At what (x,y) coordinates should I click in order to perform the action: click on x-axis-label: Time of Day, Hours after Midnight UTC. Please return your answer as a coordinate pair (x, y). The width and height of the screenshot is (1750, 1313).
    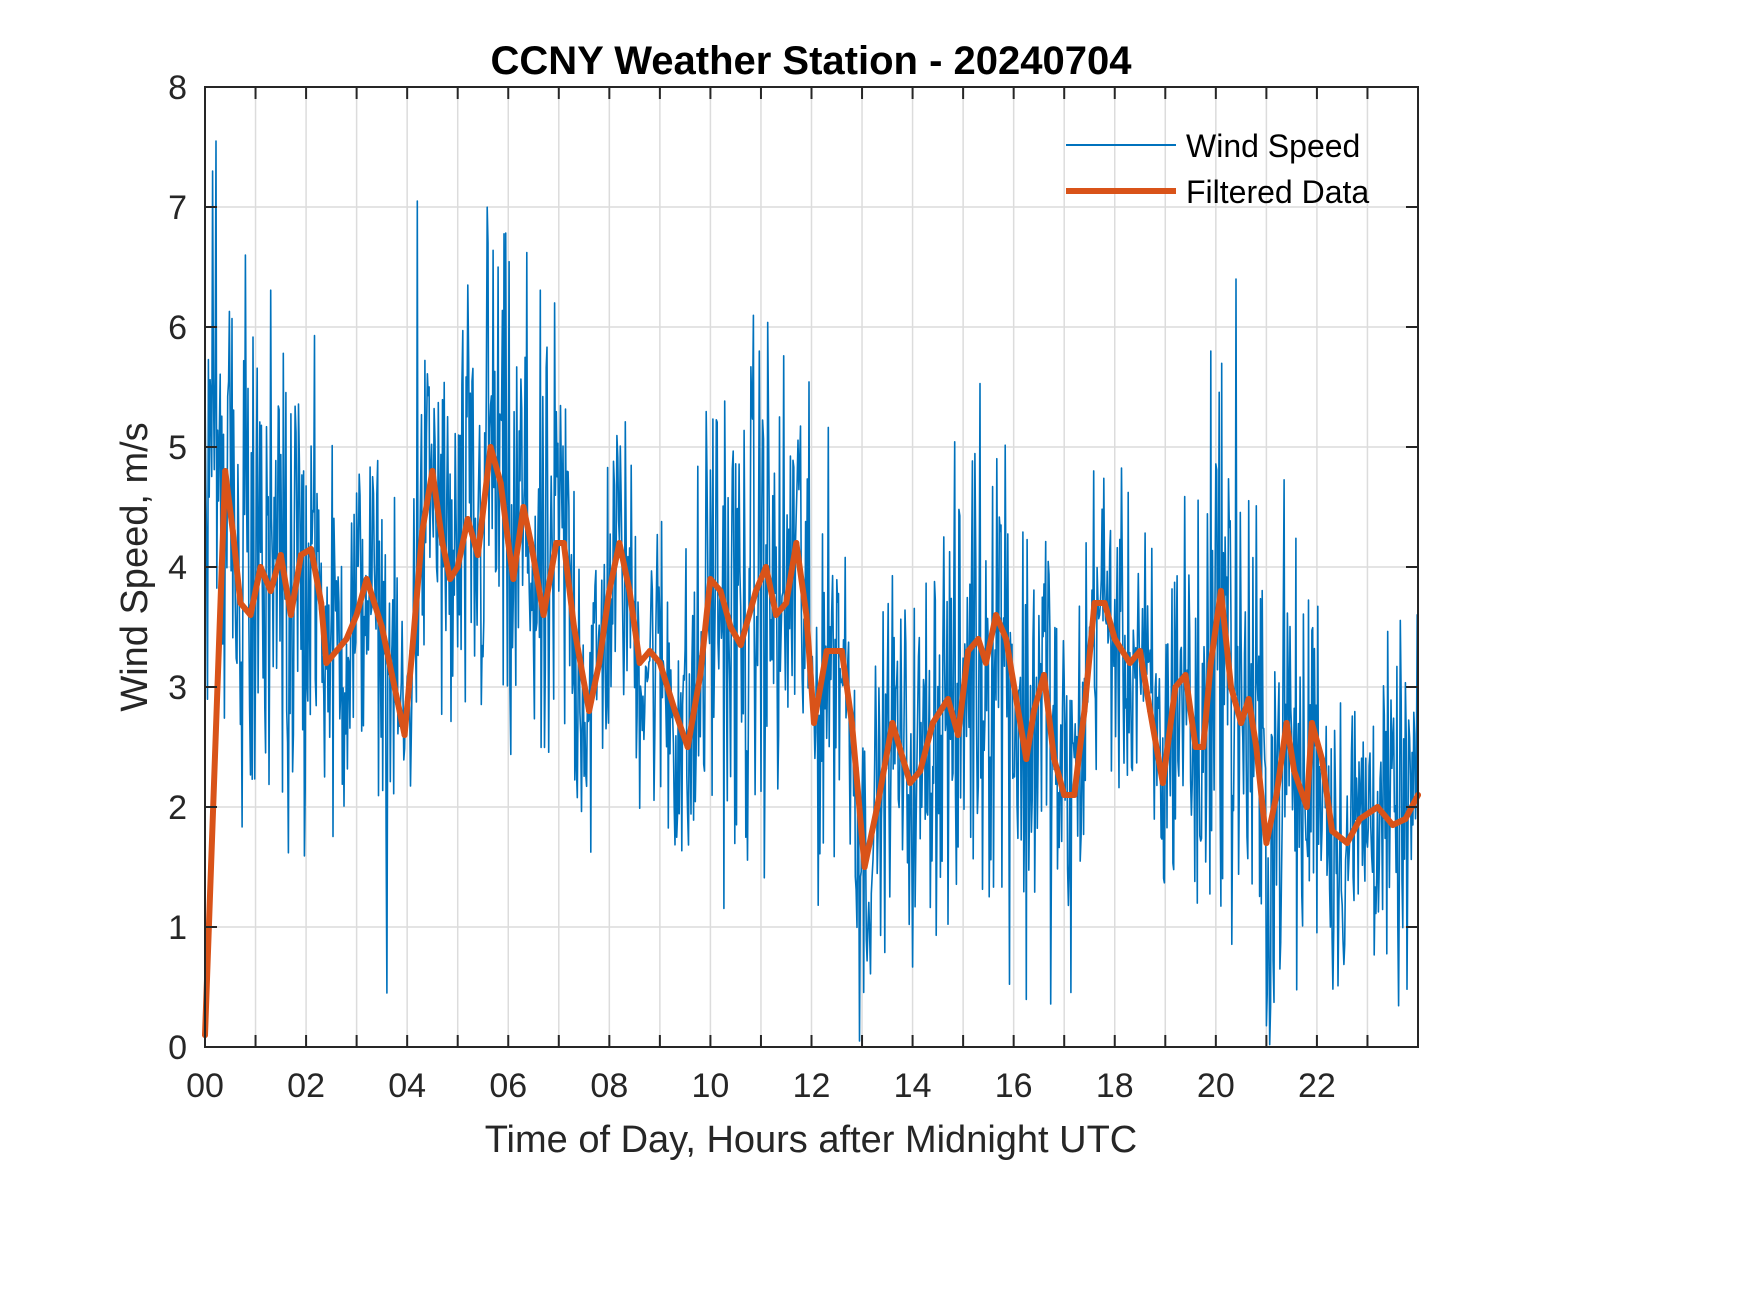
    Looking at the image, I should click on (811, 1140).